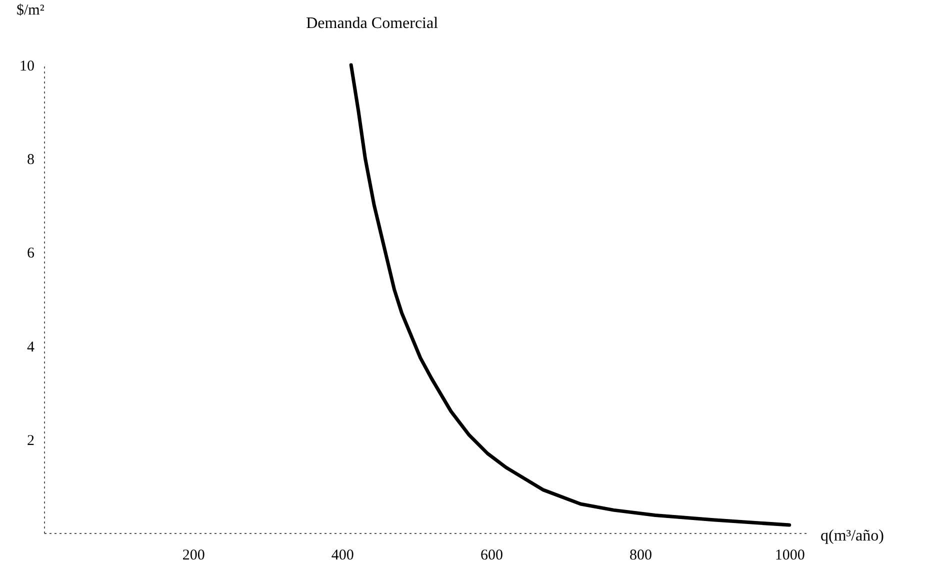 The height and width of the screenshot is (575, 946). What do you see at coordinates (789, 556) in the screenshot?
I see `x-tick-label: 1000` at bounding box center [789, 556].